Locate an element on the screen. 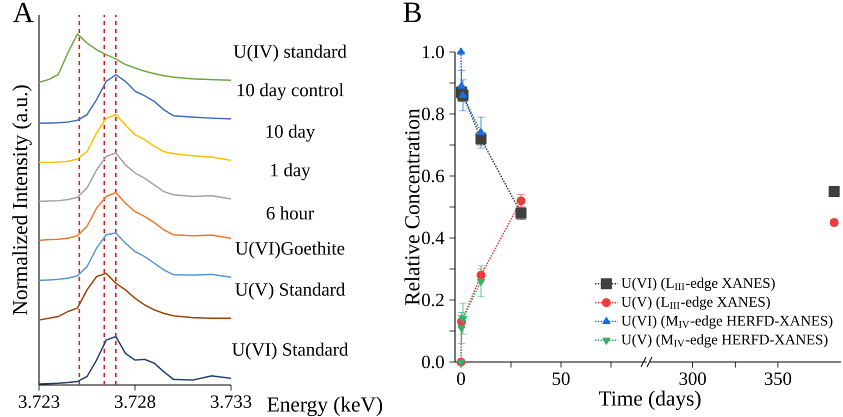 This screenshot has width=843, height=417. y-tick-label: 0.8 is located at coordinates (433, 114).